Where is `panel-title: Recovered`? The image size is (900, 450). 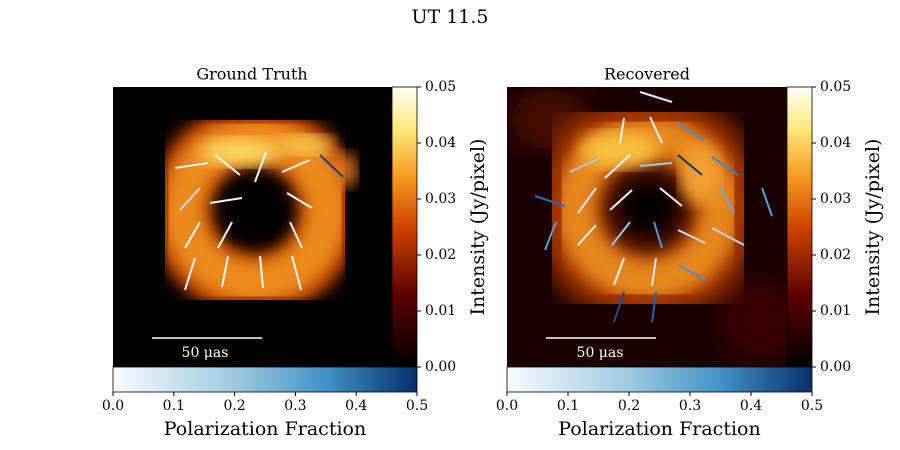
panel-title: Recovered is located at coordinates (647, 74).